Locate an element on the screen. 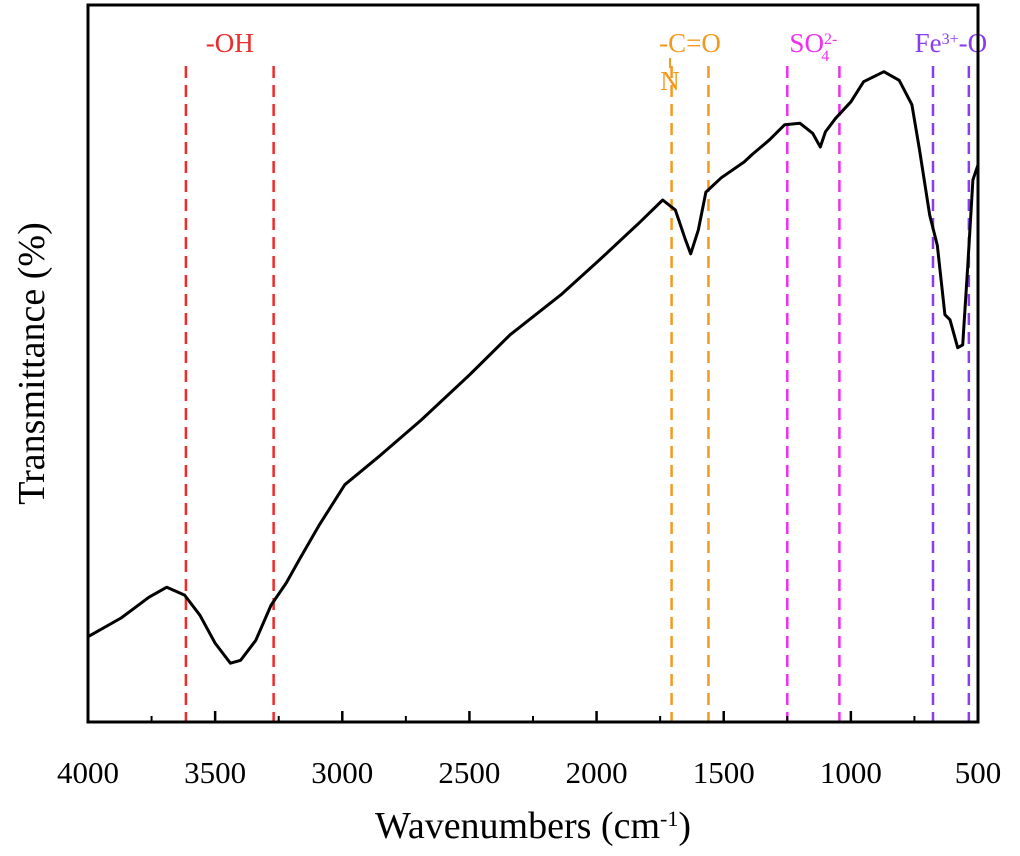 This screenshot has width=1020, height=856. x-tick-label: 3000 is located at coordinates (342, 772).